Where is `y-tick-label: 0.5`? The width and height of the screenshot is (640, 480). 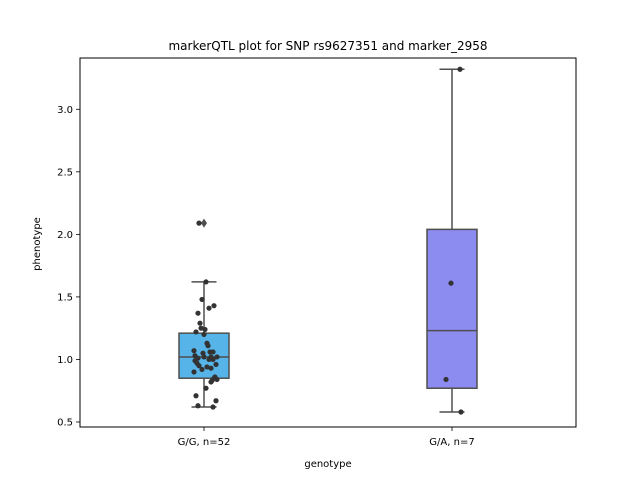
y-tick-label: 0.5 is located at coordinates (65, 422).